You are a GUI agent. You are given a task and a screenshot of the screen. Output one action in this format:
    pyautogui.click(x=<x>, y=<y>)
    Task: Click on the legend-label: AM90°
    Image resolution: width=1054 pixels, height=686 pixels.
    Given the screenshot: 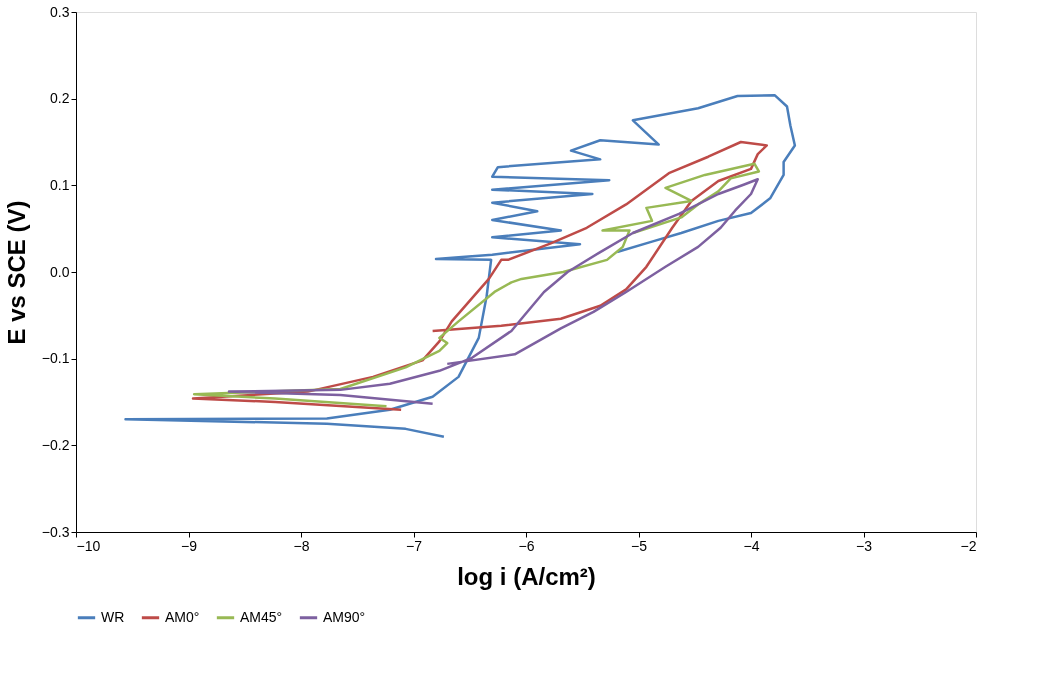 What is the action you would take?
    pyautogui.click(x=344, y=616)
    